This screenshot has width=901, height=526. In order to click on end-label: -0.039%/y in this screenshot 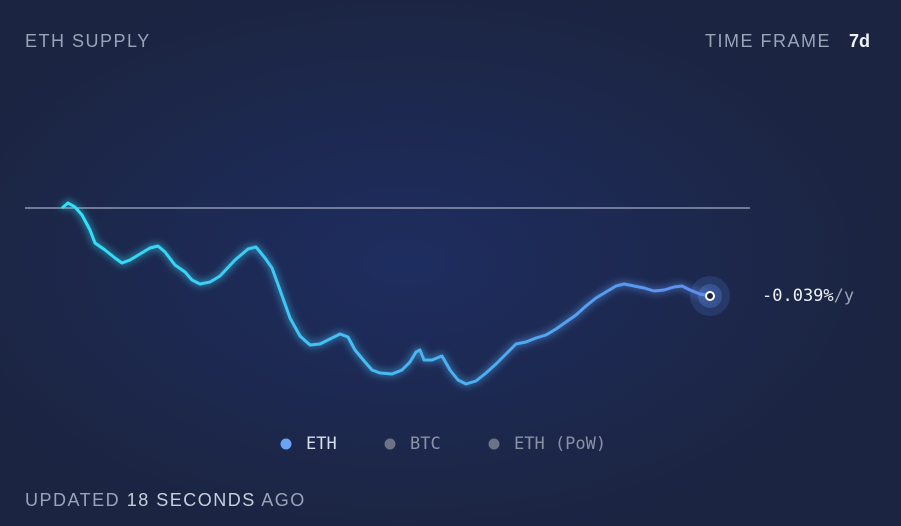, I will do `click(808, 296)`.